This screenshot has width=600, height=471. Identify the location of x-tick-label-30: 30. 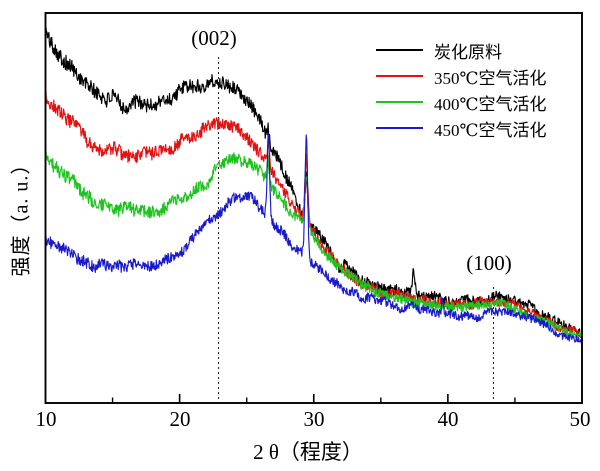
(314, 419).